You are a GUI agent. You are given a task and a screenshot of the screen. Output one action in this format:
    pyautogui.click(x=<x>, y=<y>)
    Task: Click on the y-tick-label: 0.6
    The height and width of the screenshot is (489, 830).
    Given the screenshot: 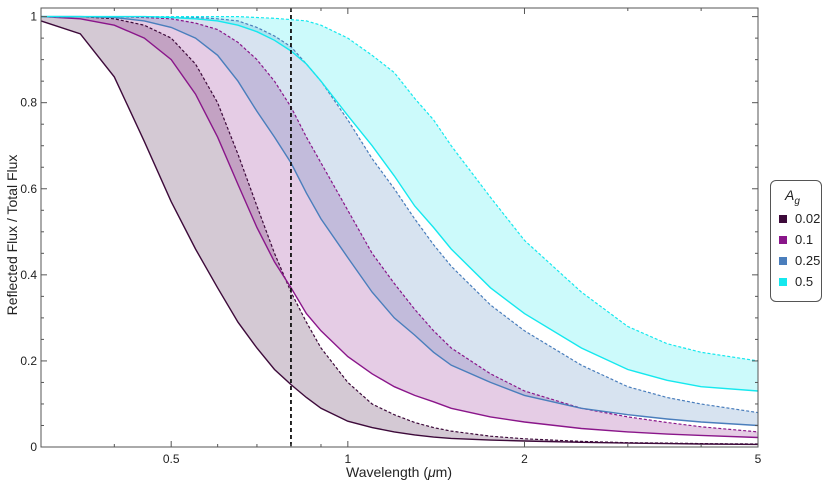 What is the action you would take?
    pyautogui.click(x=28, y=189)
    